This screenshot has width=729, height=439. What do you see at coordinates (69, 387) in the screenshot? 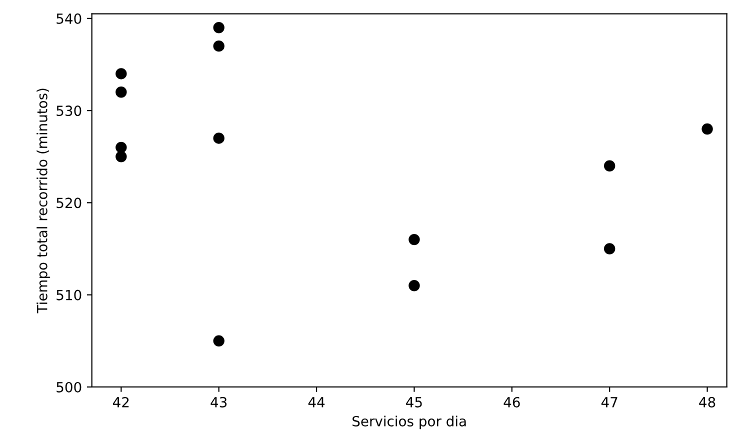
I see `y-tick-label: 500` at bounding box center [69, 387].